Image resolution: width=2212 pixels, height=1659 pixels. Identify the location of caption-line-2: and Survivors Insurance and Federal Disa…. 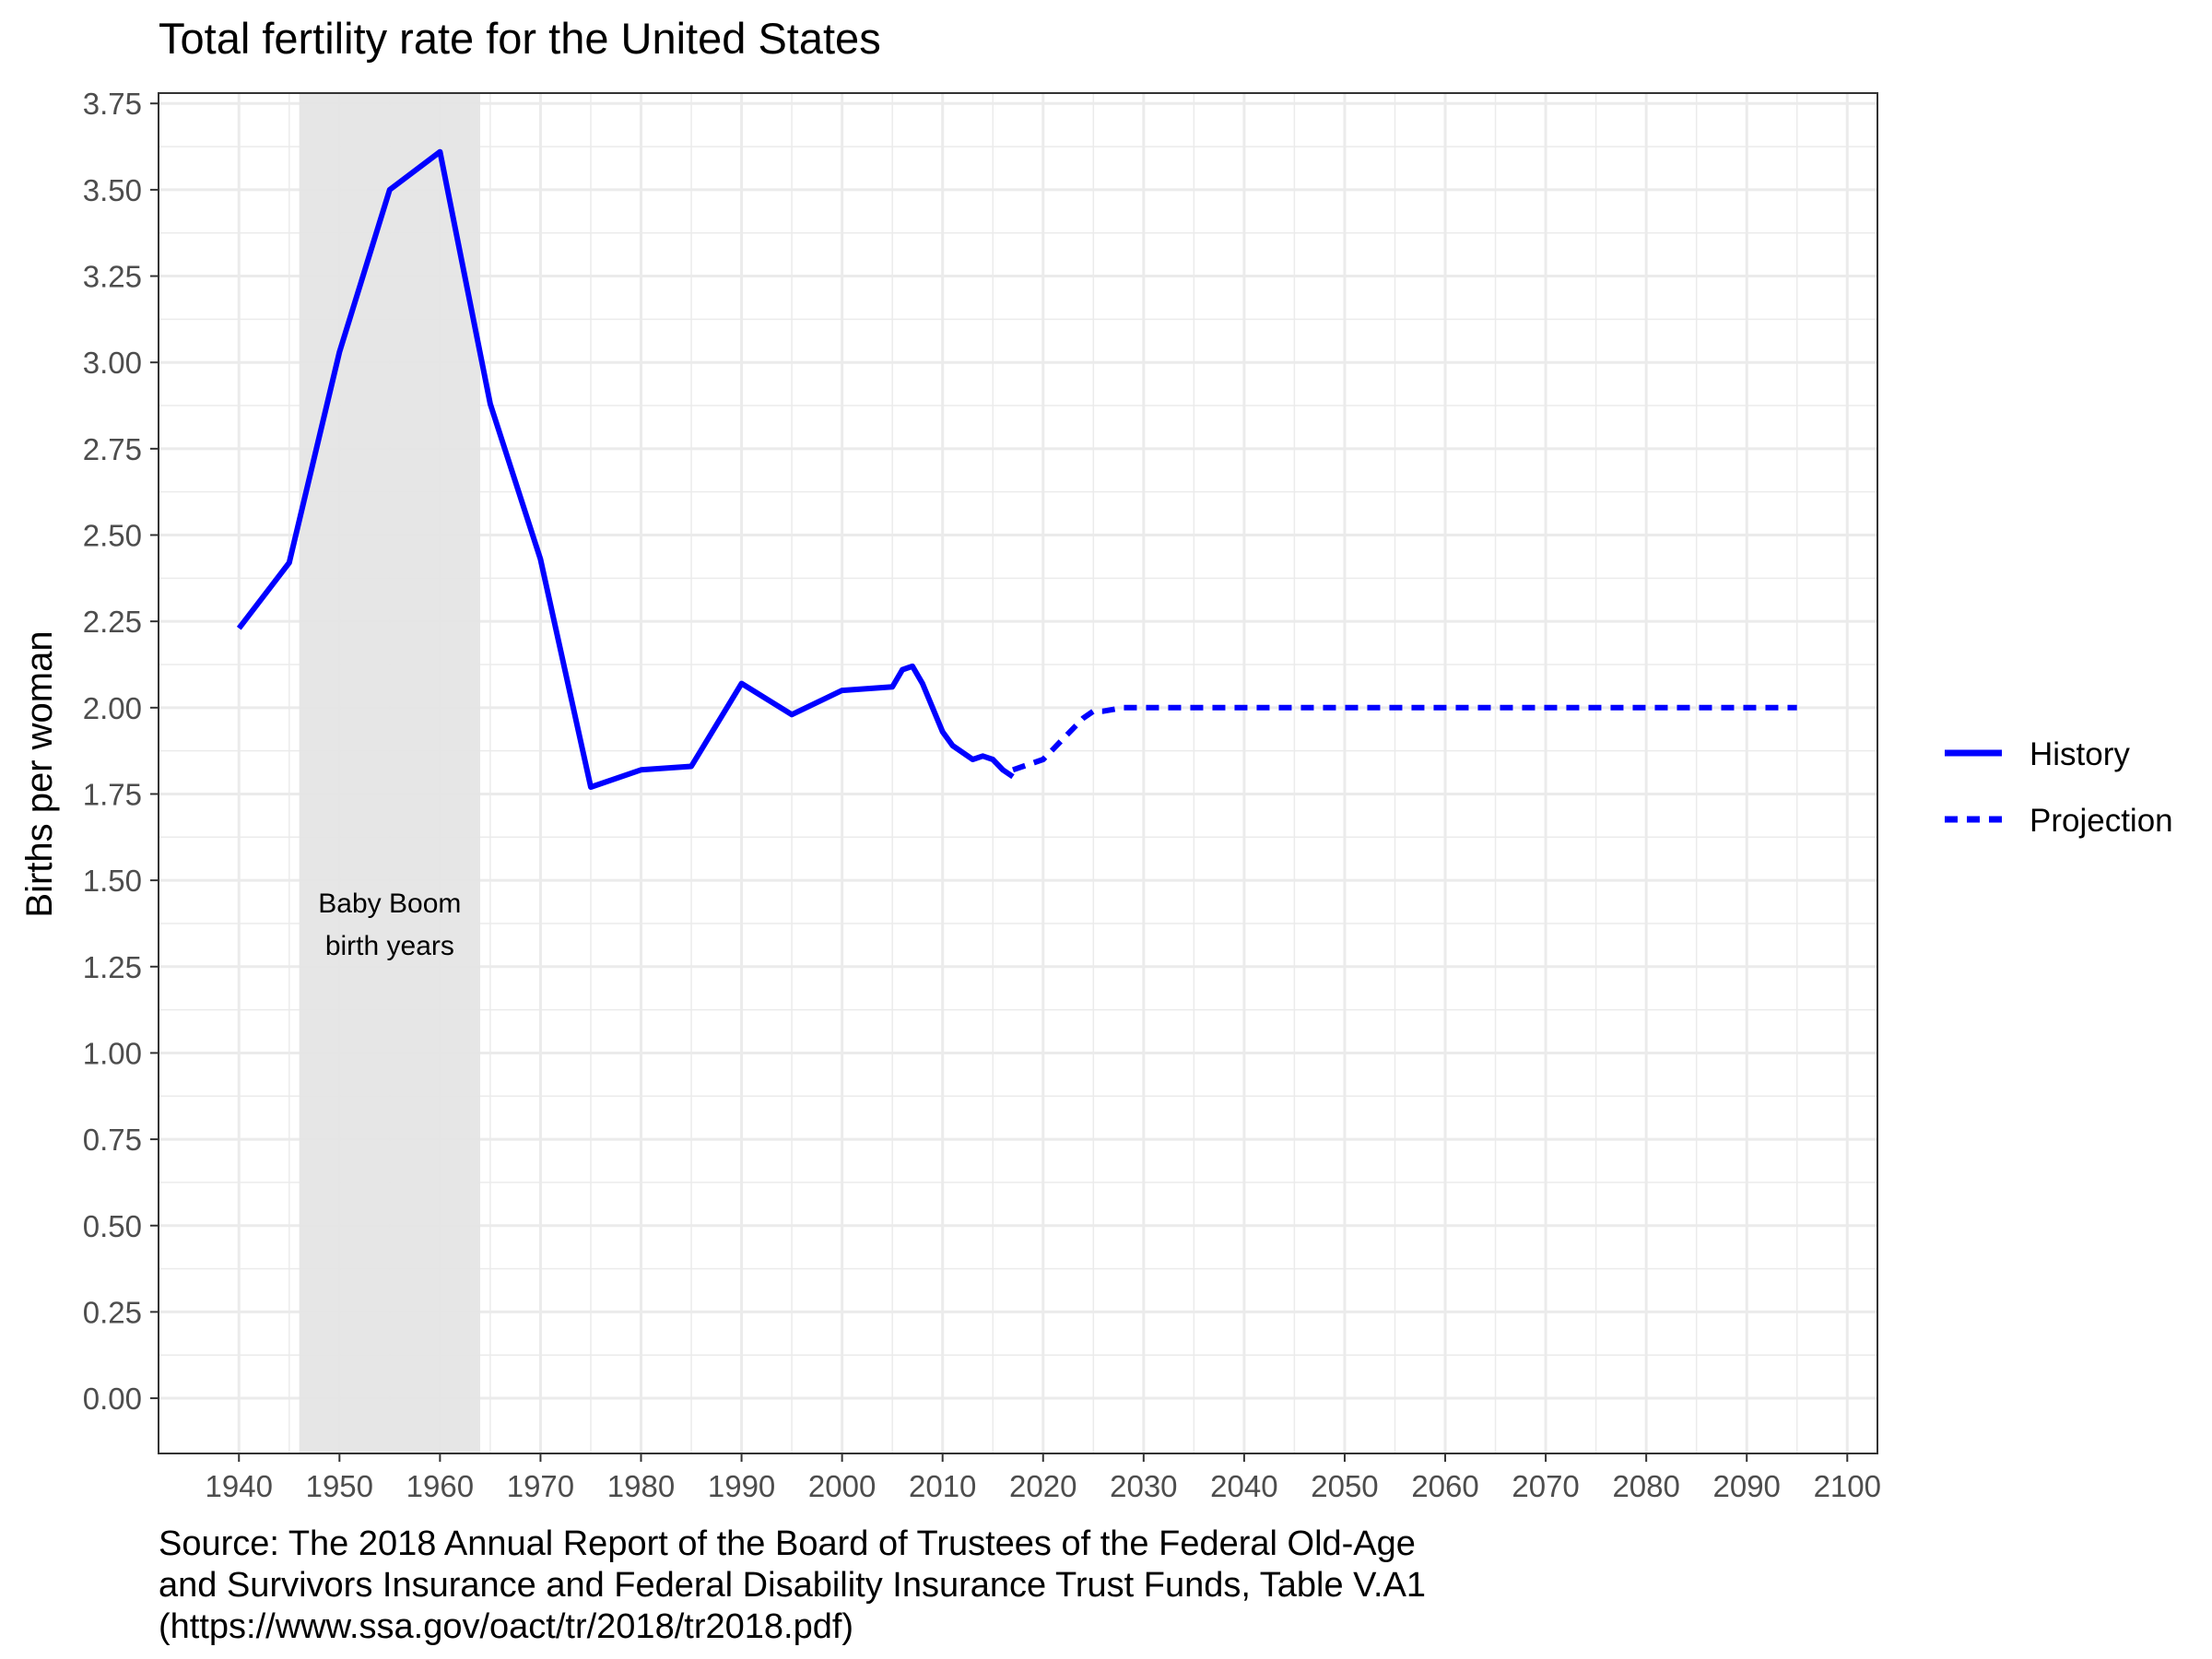
(792, 1585).